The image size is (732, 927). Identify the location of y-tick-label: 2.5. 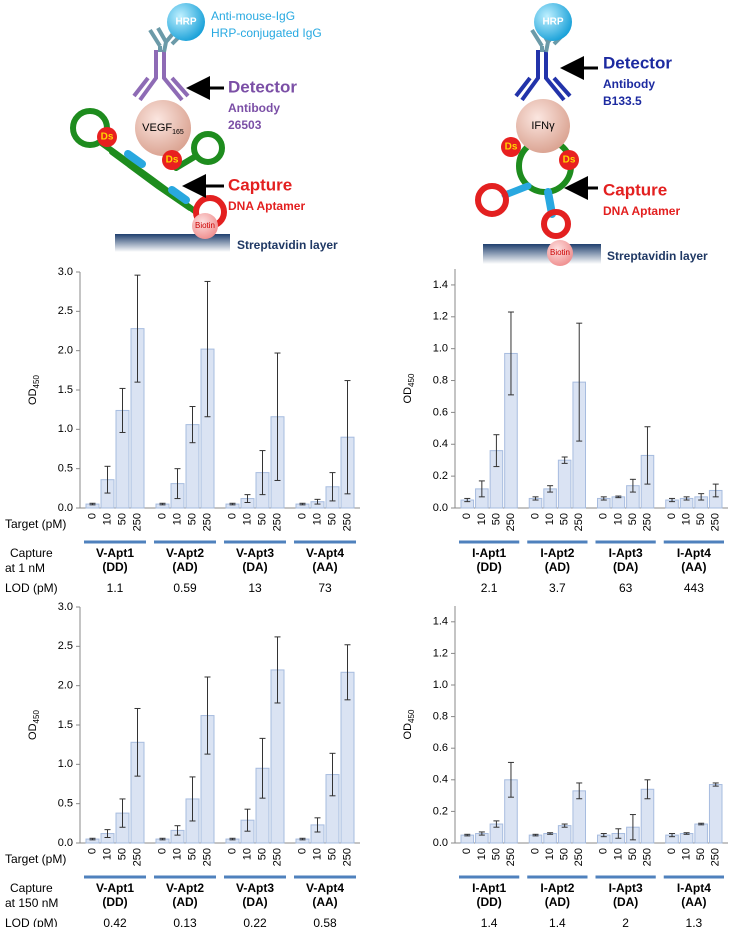
(65, 311).